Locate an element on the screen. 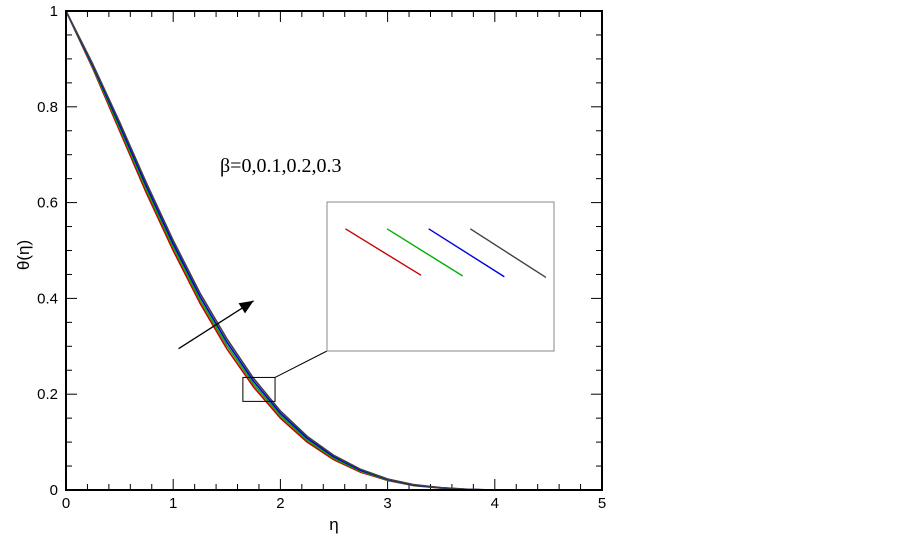 The image size is (903, 537). trend-arrow-shaft is located at coordinates (216, 325).